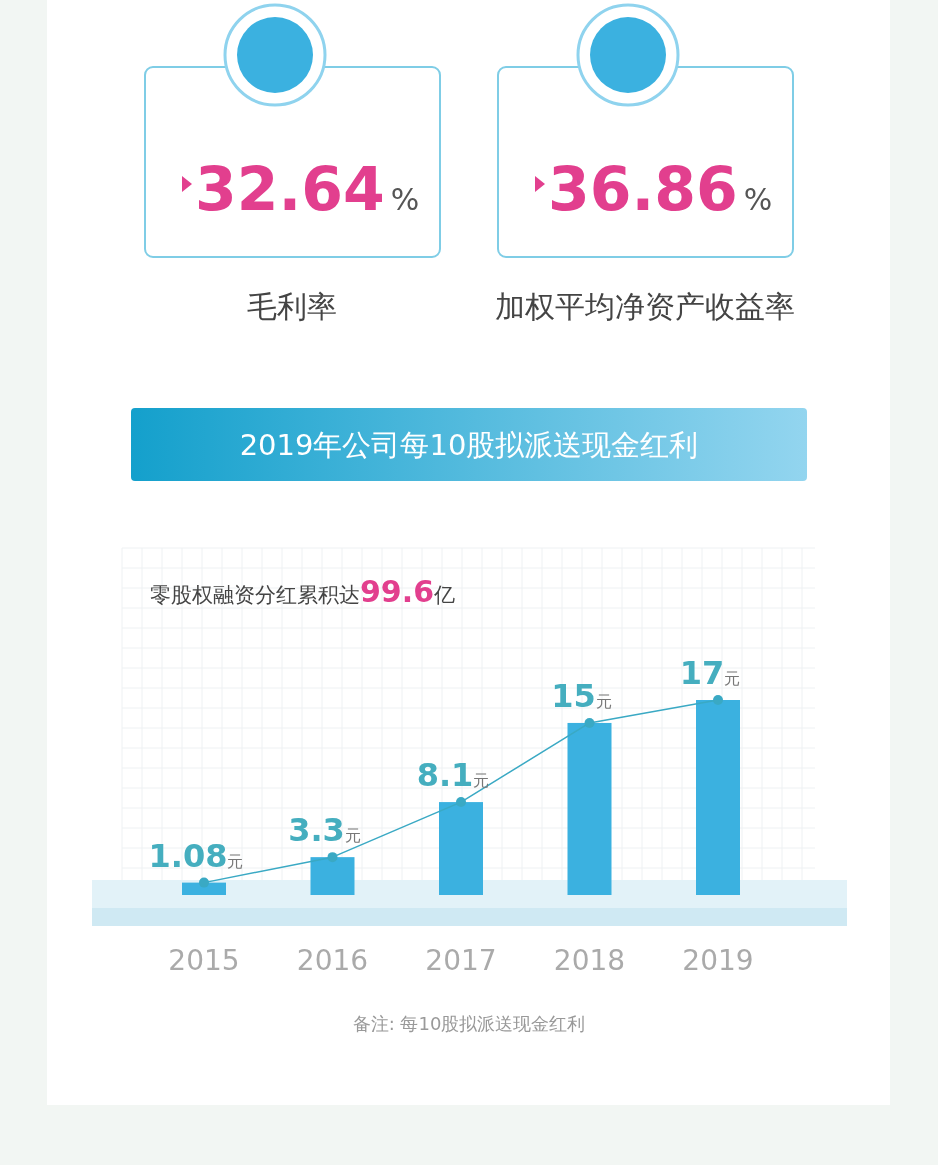 This screenshot has width=938, height=1165. What do you see at coordinates (324, 830) in the screenshot?
I see `data-label: 3.3元` at bounding box center [324, 830].